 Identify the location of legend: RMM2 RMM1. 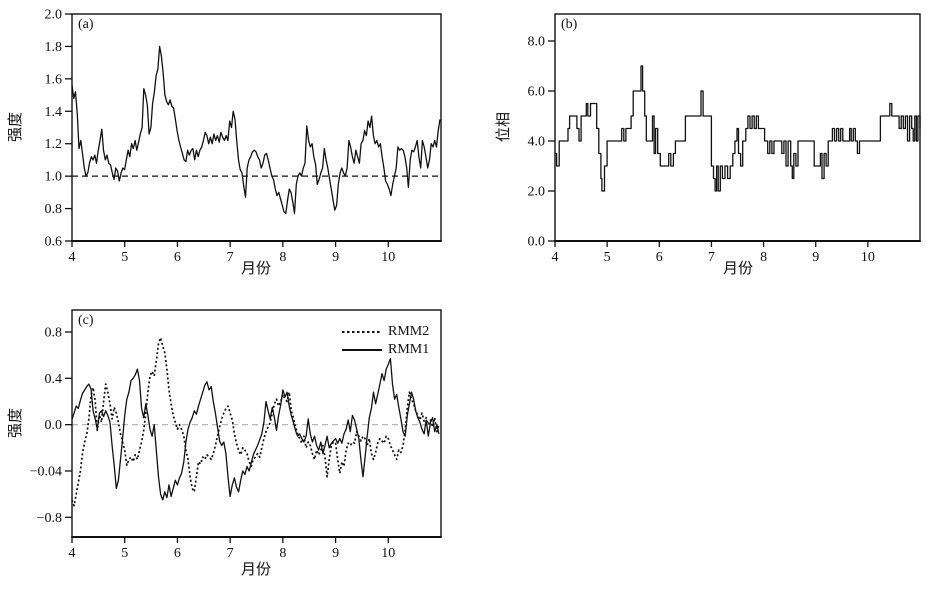
(385, 341).